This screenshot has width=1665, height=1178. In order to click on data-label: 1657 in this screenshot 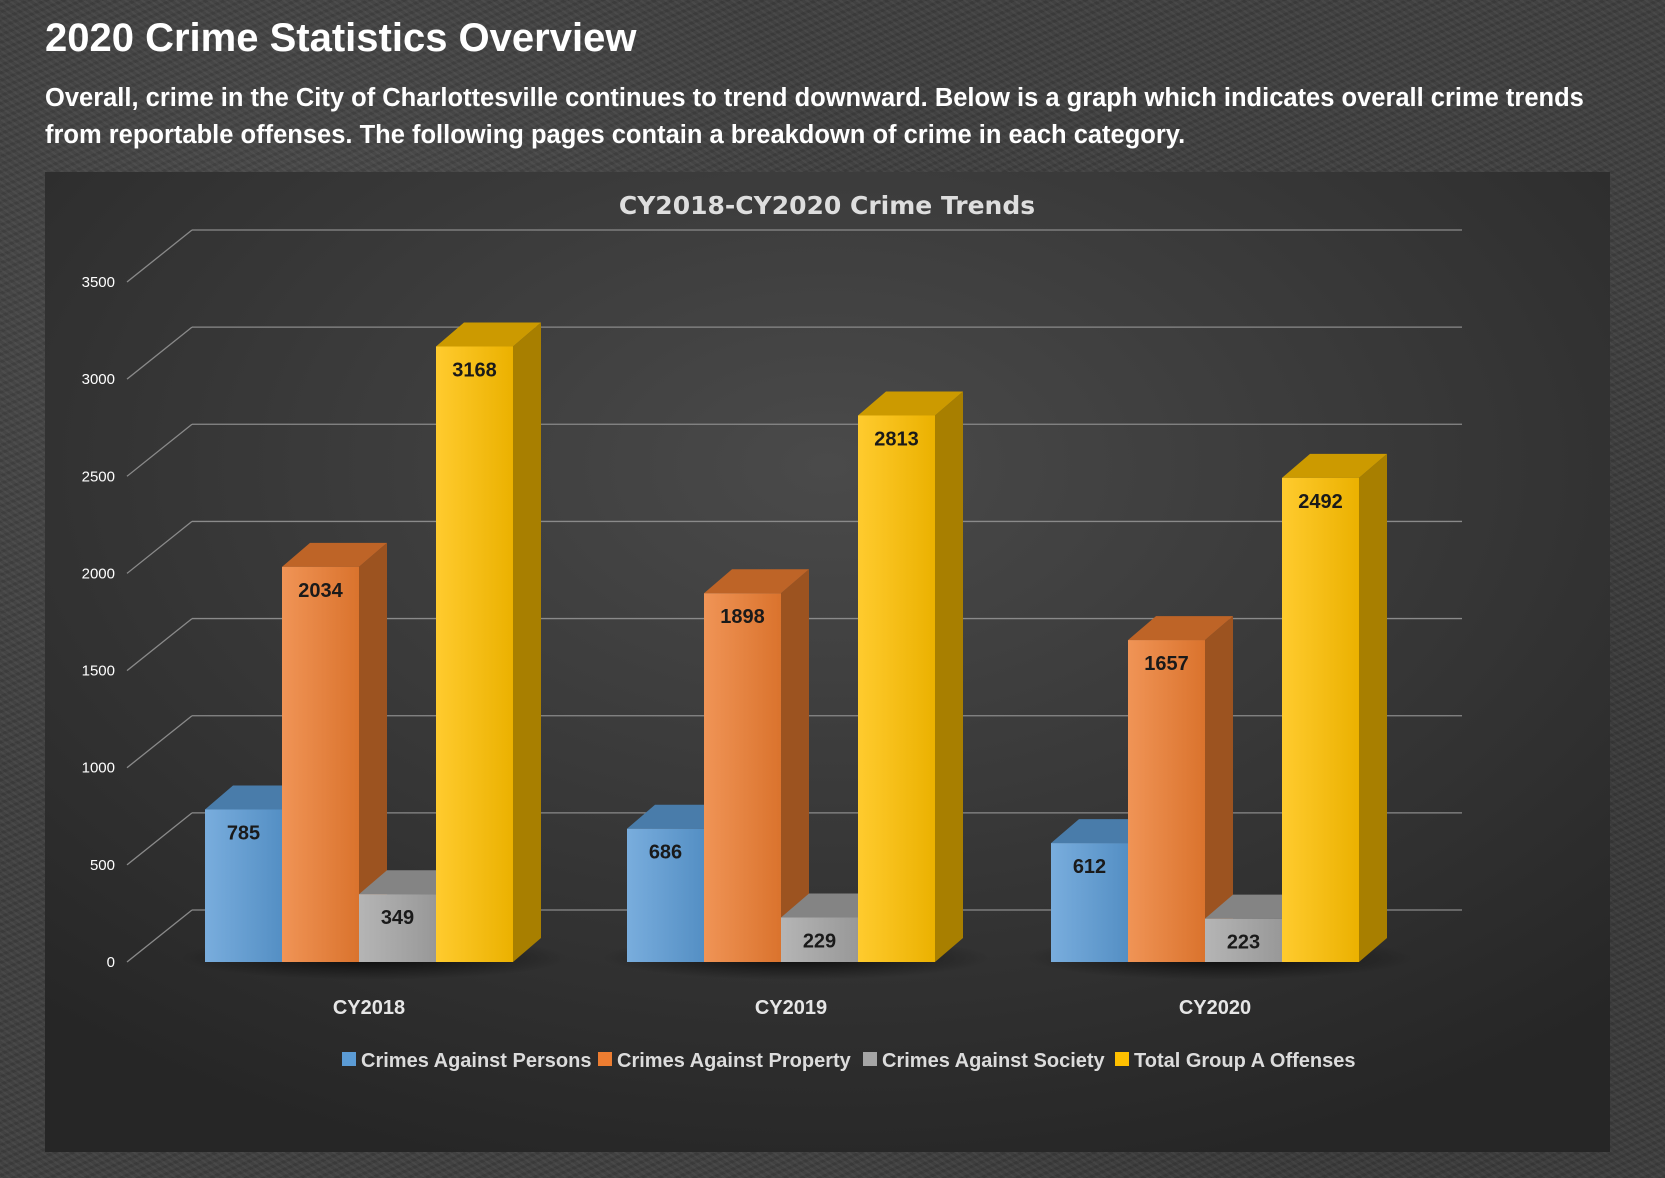, I will do `click(1166, 664)`.